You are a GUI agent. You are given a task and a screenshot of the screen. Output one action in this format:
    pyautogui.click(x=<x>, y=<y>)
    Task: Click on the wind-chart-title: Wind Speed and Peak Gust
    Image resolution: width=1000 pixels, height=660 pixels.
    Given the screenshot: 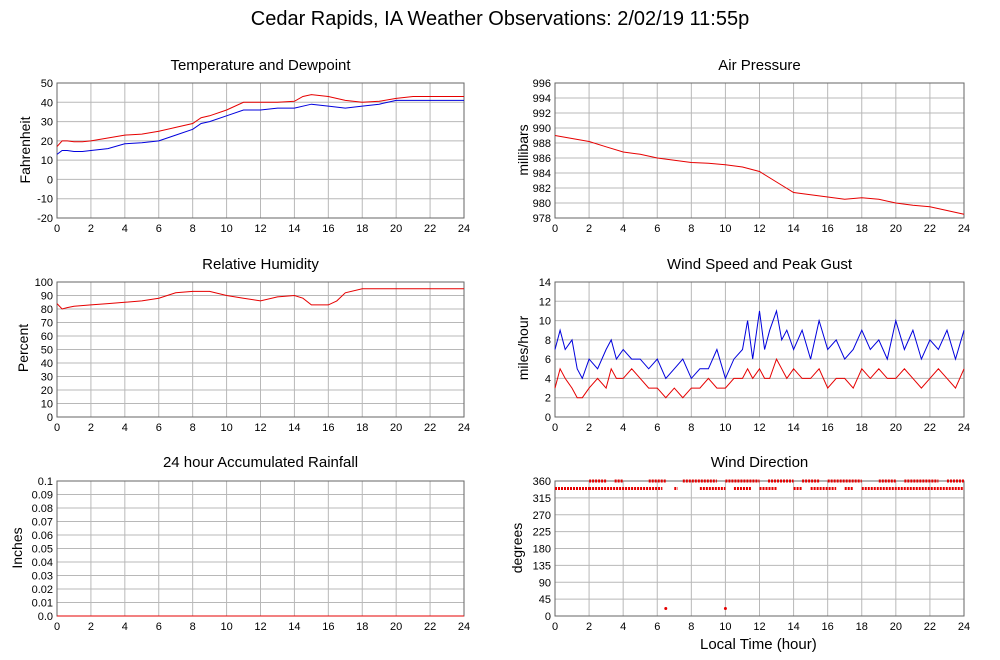 What is the action you would take?
    pyautogui.click(x=759, y=264)
    